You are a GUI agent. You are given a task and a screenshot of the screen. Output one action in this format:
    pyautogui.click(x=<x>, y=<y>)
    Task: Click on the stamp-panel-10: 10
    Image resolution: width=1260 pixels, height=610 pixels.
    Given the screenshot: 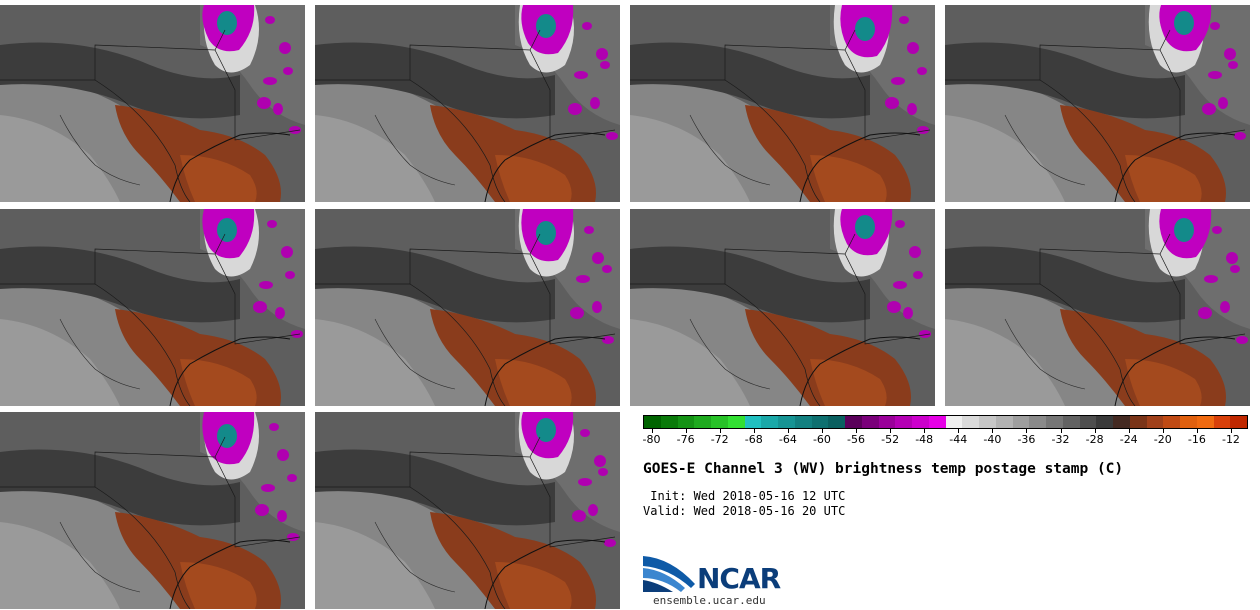 What is the action you would take?
    pyautogui.click(x=467, y=510)
    